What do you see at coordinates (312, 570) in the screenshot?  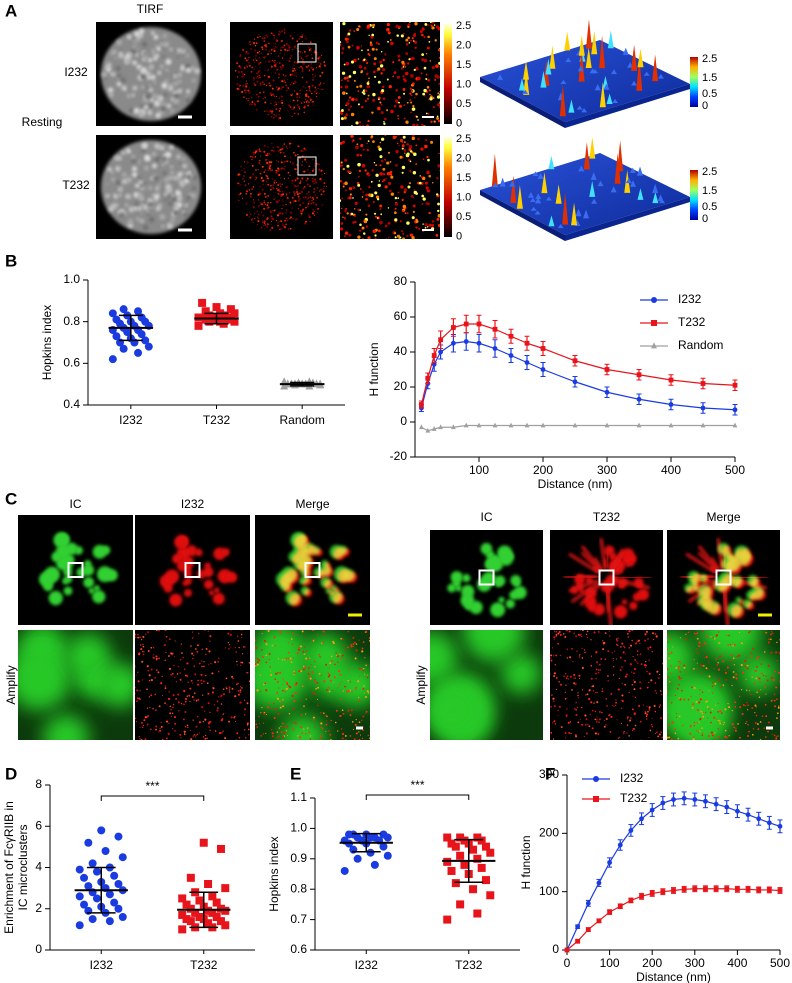 I see `image-background` at bounding box center [312, 570].